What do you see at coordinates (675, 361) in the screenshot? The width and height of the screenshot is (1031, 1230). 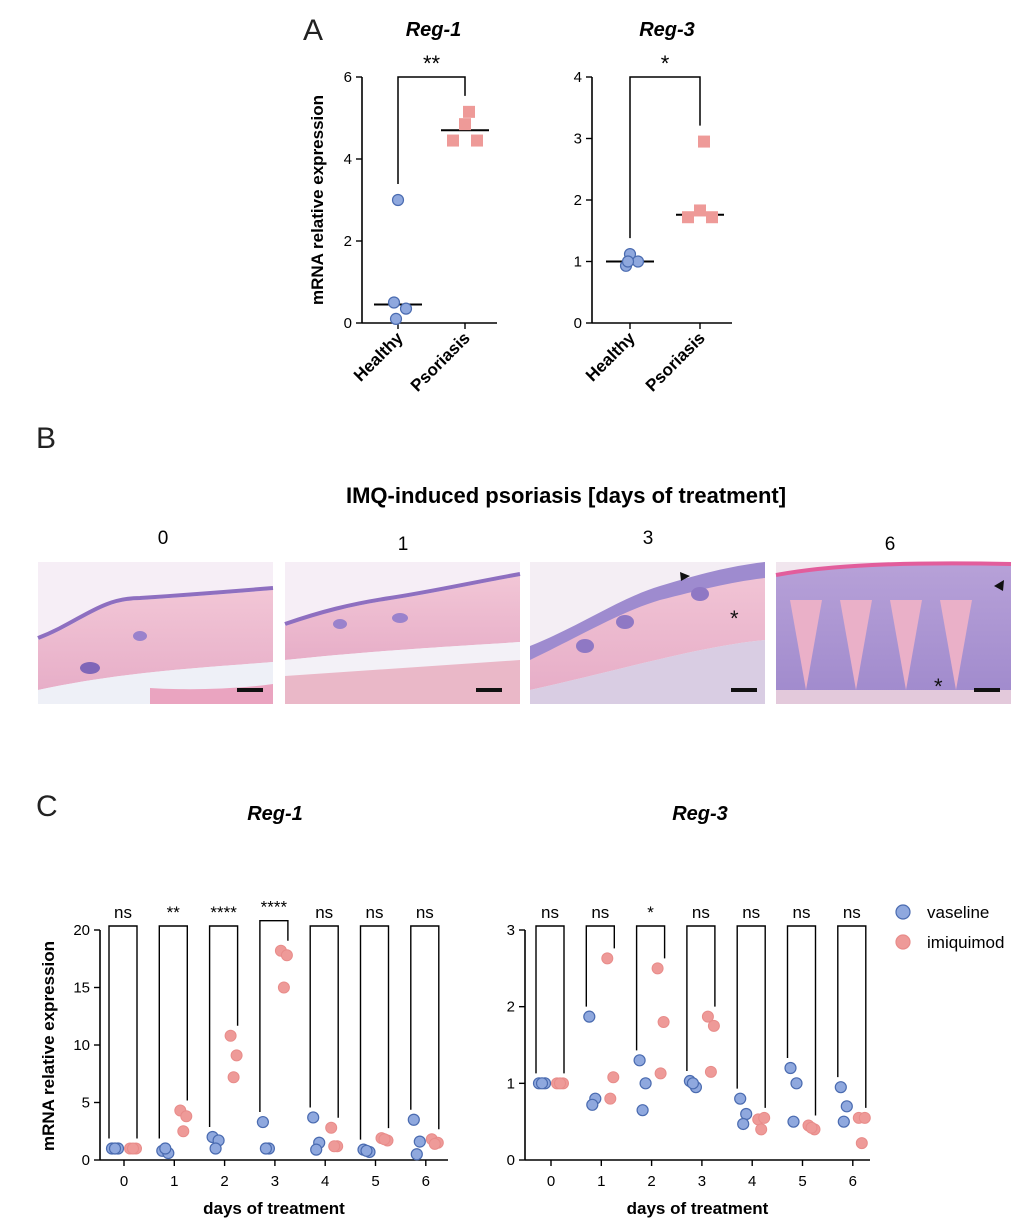 I see `x-tick-label: Psoriasis` at bounding box center [675, 361].